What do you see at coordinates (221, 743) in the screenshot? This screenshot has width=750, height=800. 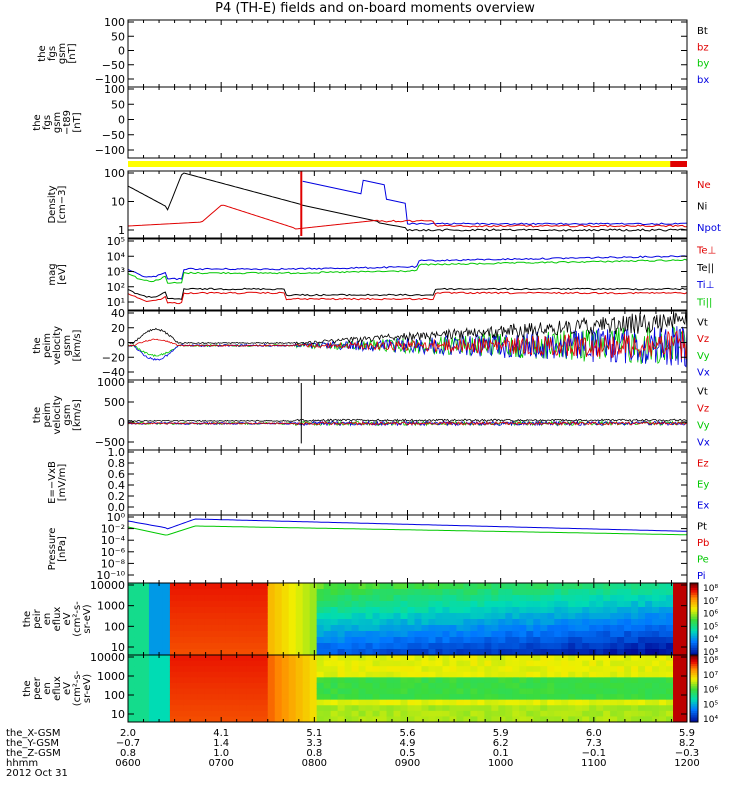 I see `x-axis-value: 1.4` at bounding box center [221, 743].